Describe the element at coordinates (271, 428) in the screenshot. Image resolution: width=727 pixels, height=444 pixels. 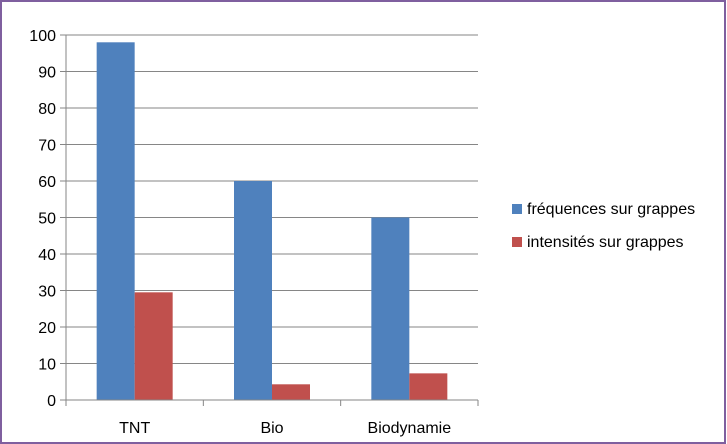
I see `x-tick-label: Bio` at that location.